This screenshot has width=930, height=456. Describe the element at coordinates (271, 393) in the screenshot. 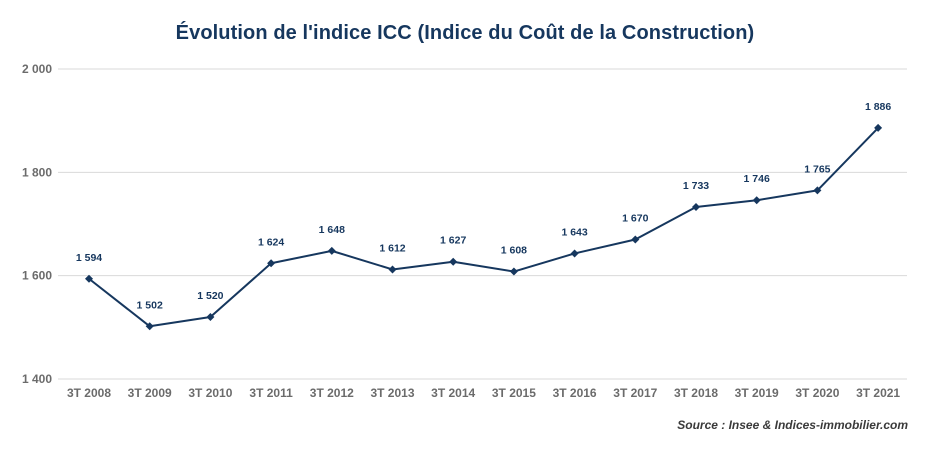

I see `x-tick-label: 3T 2011` at that location.